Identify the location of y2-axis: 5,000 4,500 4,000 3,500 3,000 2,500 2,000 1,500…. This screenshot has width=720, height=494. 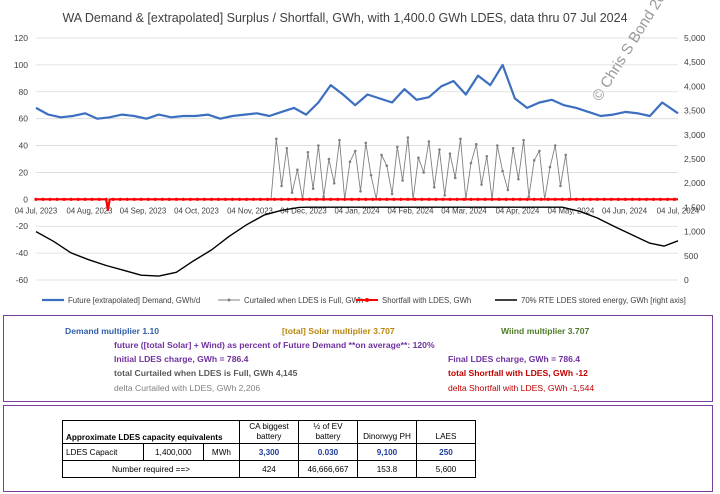
(695, 159).